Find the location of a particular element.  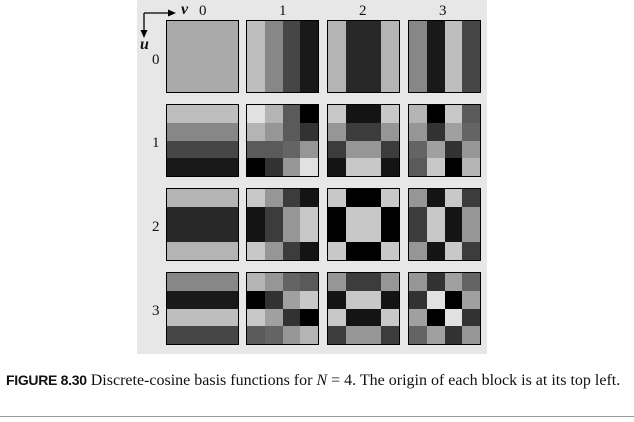

dct-basis-block-u3-v2 is located at coordinates (363, 308).